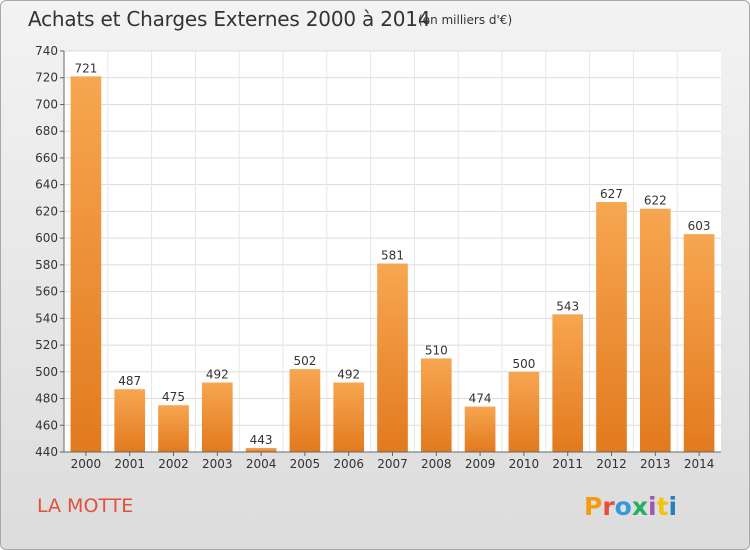 Image resolution: width=750 pixels, height=550 pixels. Describe the element at coordinates (217, 417) in the screenshot. I see `bar-2003` at that location.